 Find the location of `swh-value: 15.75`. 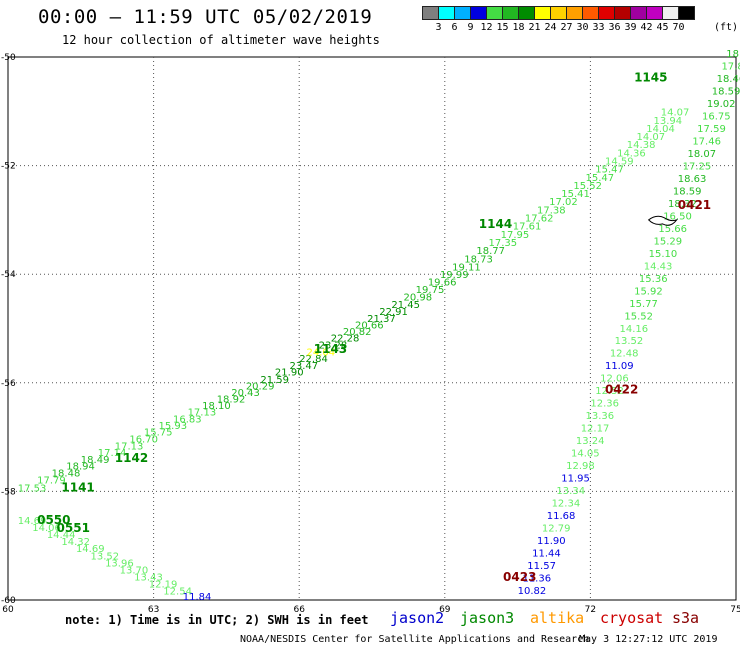

swh-value: 15.75 is located at coordinates (158, 432).